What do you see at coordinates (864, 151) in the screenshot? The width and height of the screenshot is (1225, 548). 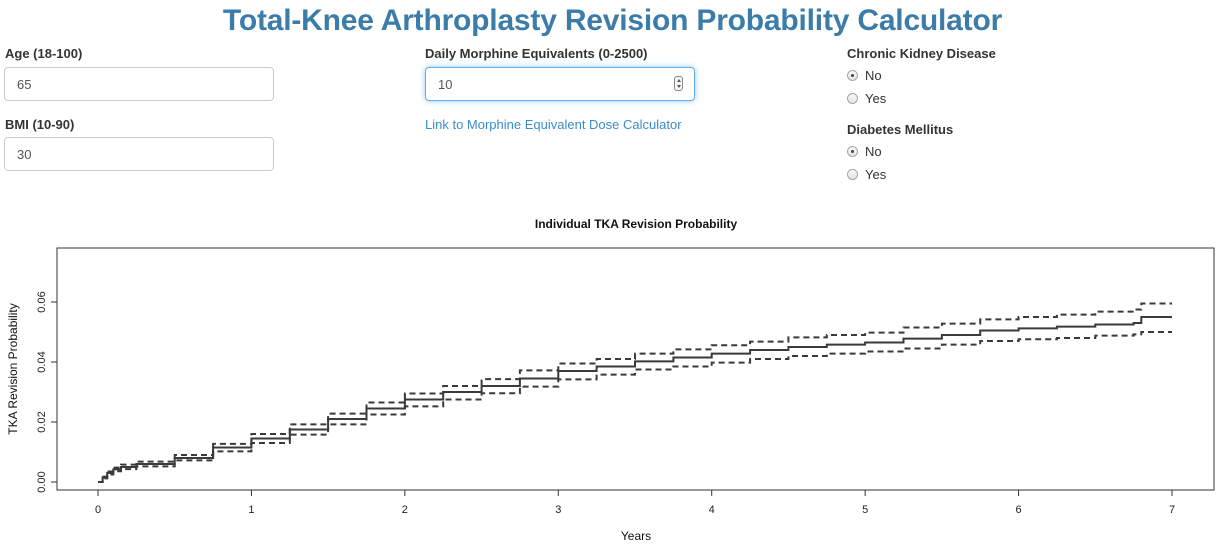 I see `diabetes-option-no: No` at bounding box center [864, 151].